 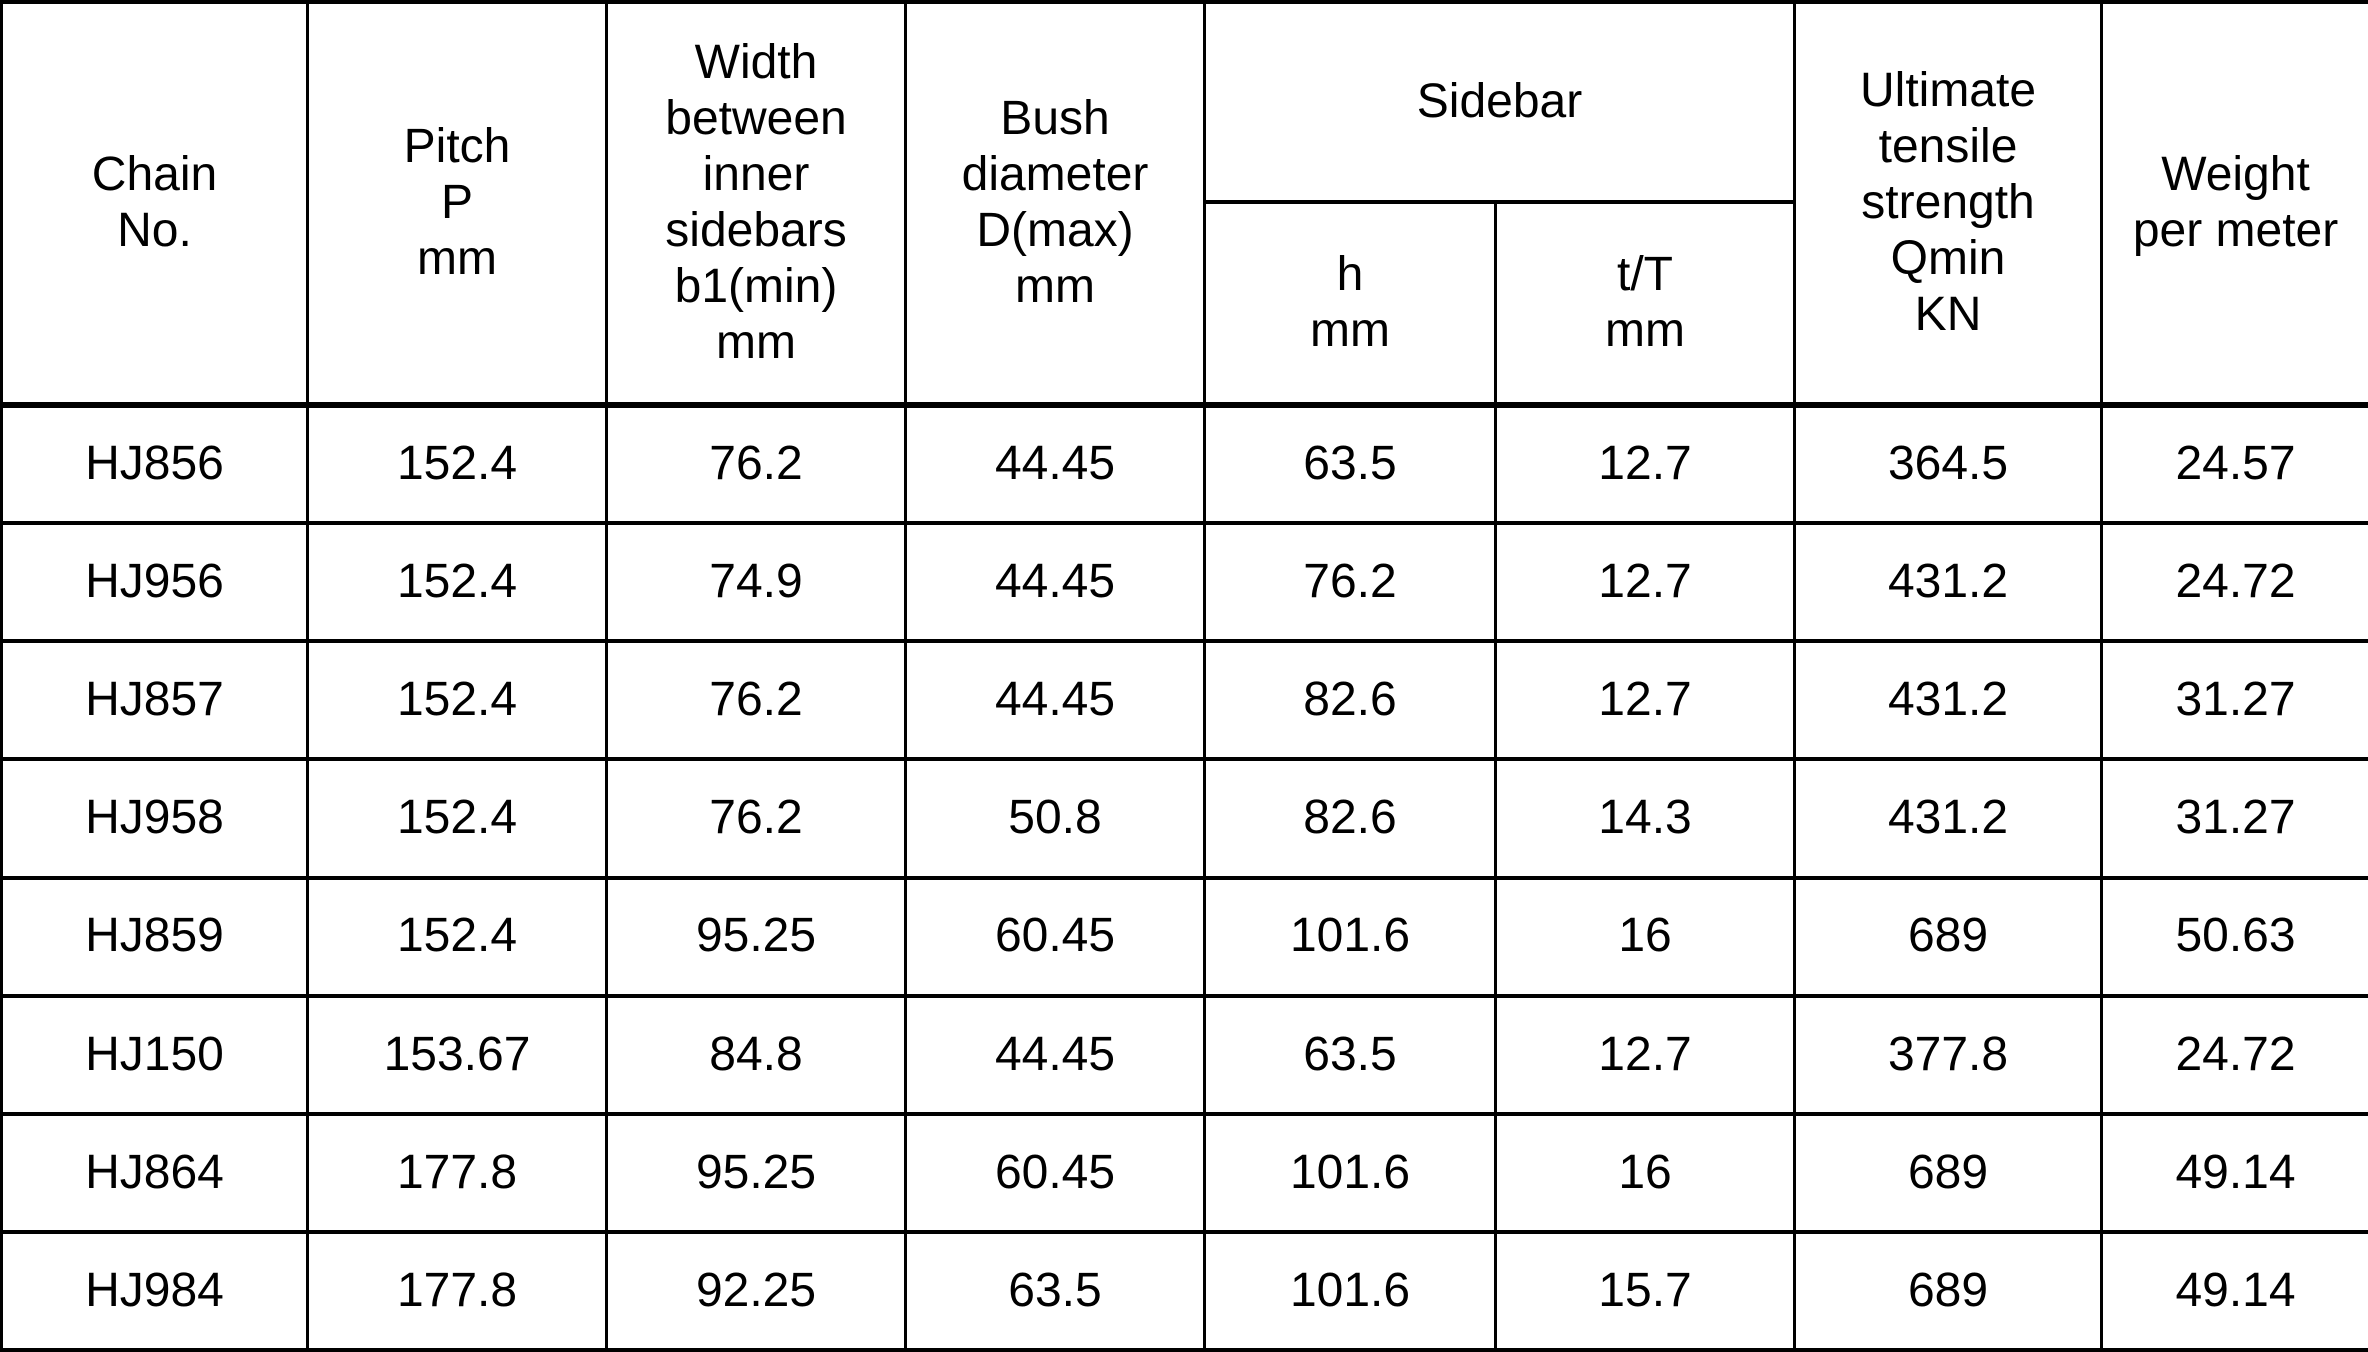 I want to click on cell-tensile-strength: 377.8, so click(x=1948, y=1054).